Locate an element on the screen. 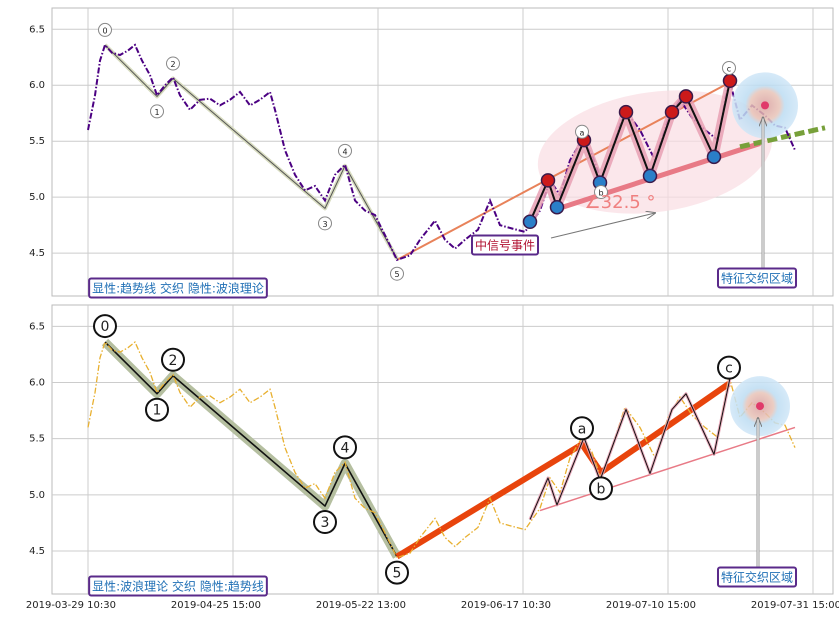 Image resolution: width=839 pixels, height=617 pixels. annotation: 中信号事件 is located at coordinates (505, 245).